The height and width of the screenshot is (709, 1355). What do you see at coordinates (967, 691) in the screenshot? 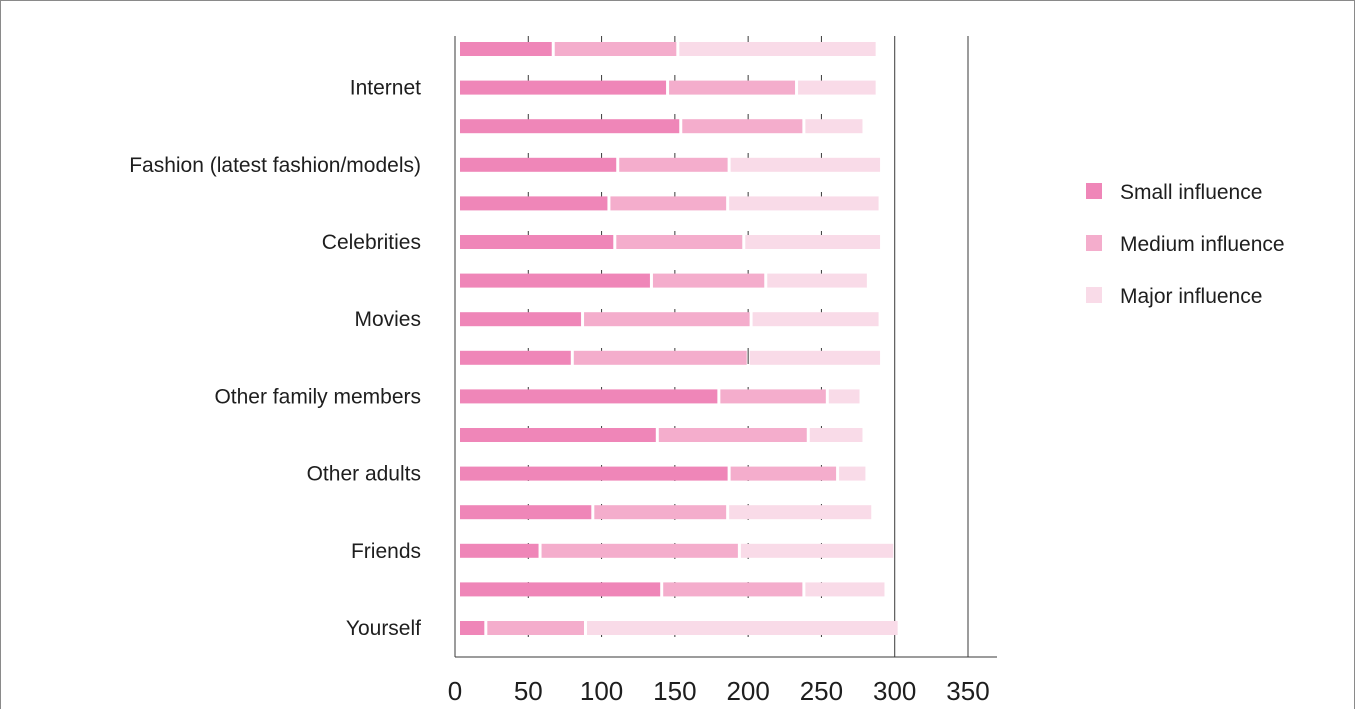
I see `x-tick-label: 350` at bounding box center [967, 691].